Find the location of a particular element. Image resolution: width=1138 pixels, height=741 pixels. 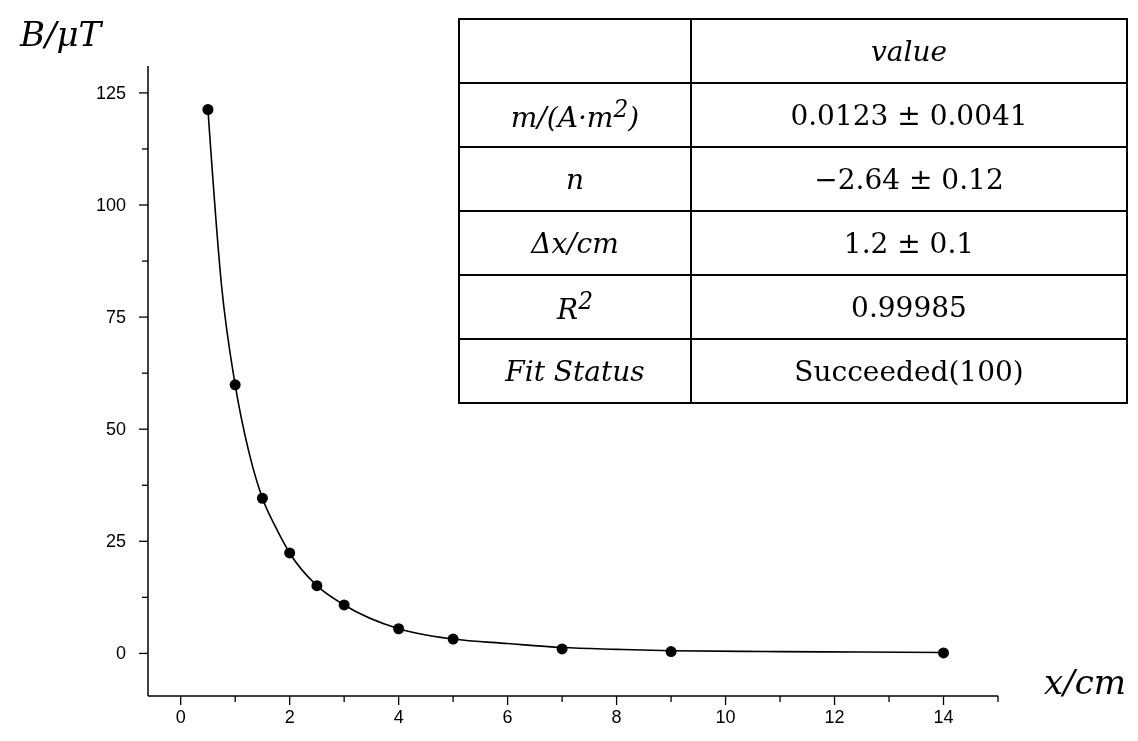

x-tick-label: 8 is located at coordinates (616, 717).